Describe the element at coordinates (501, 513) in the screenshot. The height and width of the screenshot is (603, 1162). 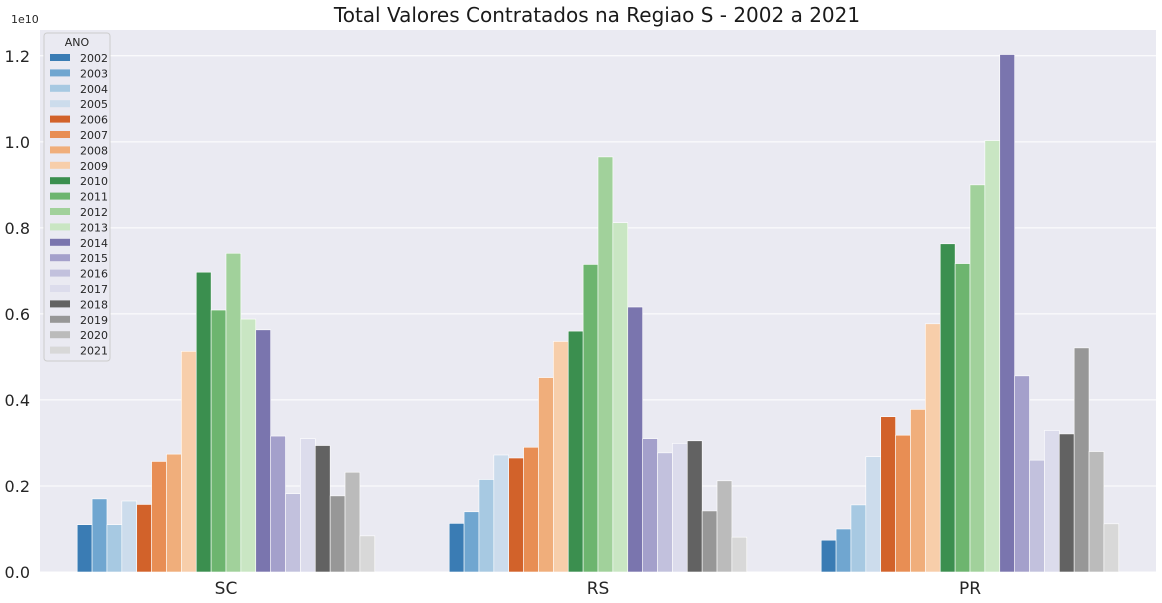
I see `bar-rs-2005` at that location.